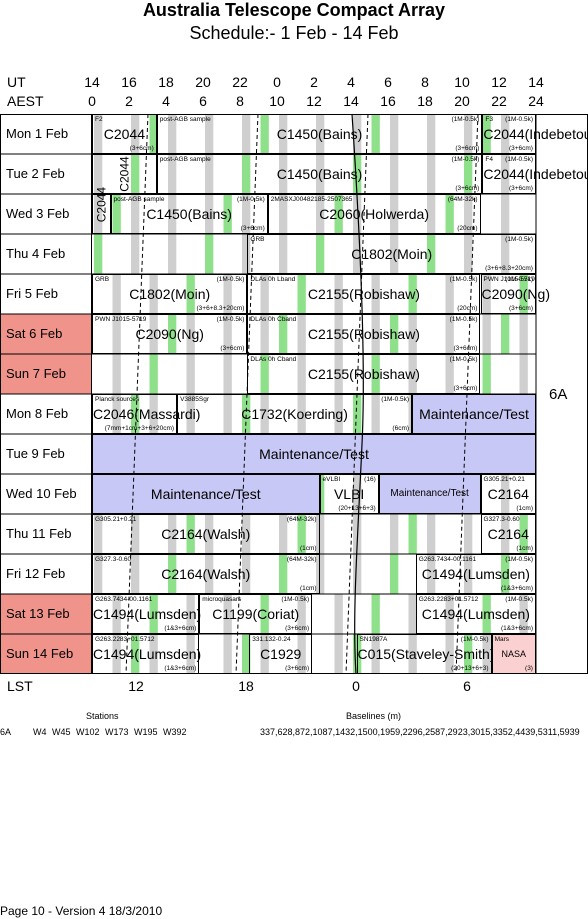  What do you see at coordinates (311, 199) in the screenshot?
I see `block-source: 2MASXJ00482185-2507365` at bounding box center [311, 199].